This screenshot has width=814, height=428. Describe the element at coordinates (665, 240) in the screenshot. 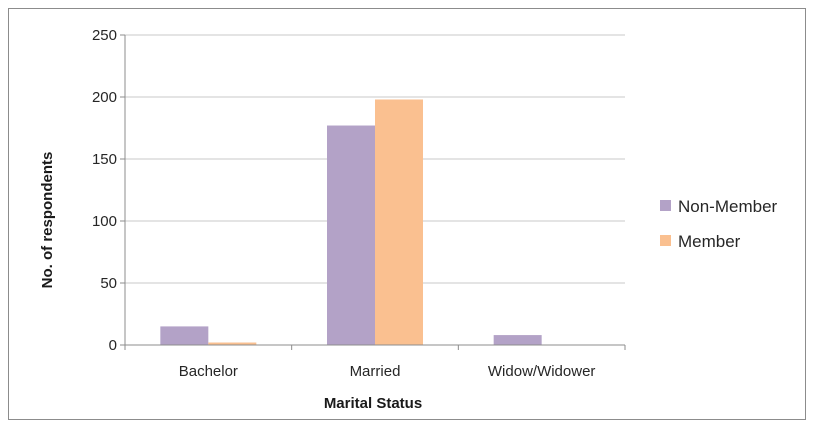

I see `legend-swatch-member` at that location.